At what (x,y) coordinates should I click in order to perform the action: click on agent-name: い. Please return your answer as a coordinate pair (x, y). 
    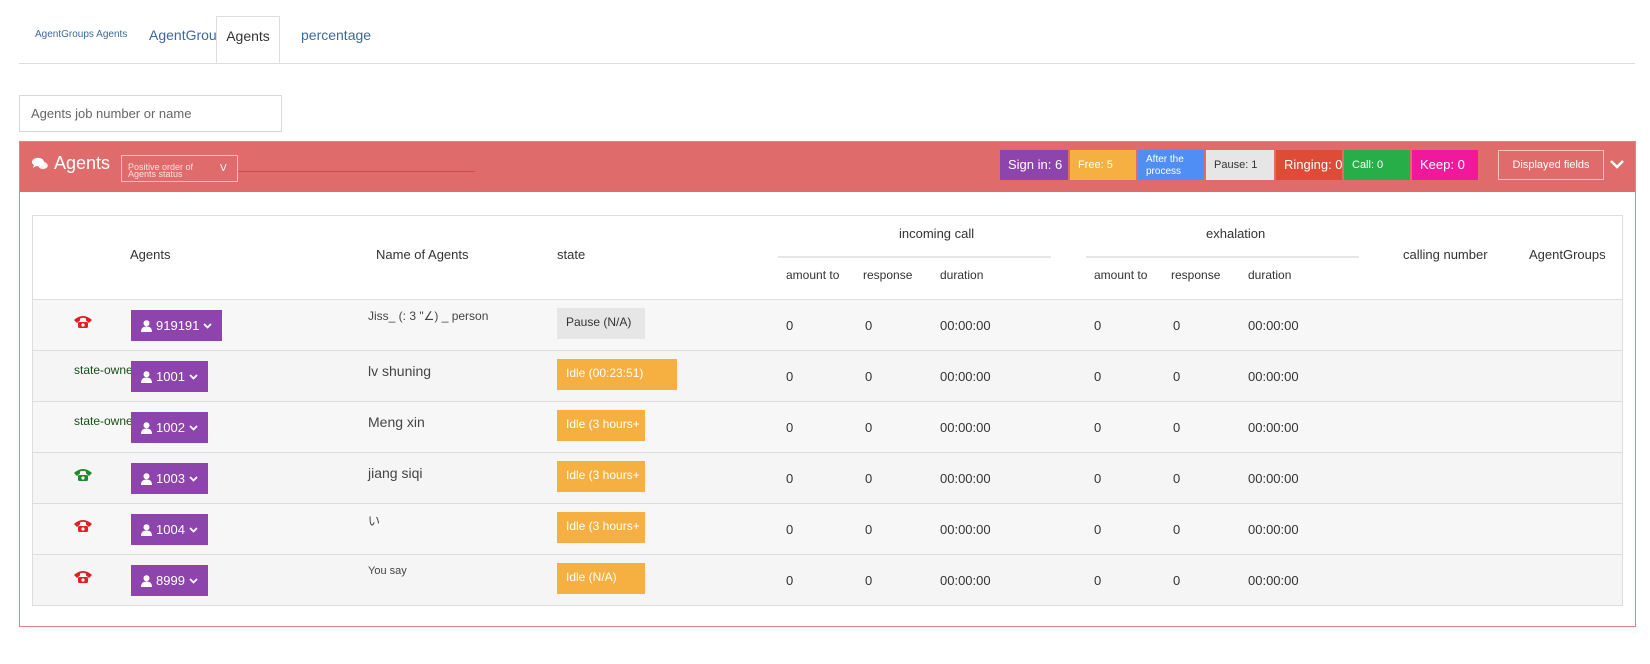
    Looking at the image, I should click on (374, 521).